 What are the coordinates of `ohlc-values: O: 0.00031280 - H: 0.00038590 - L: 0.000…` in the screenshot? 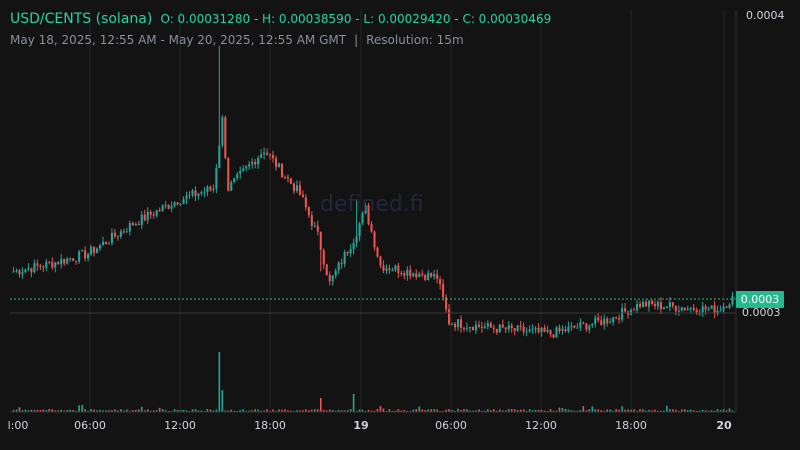 It's located at (356, 19).